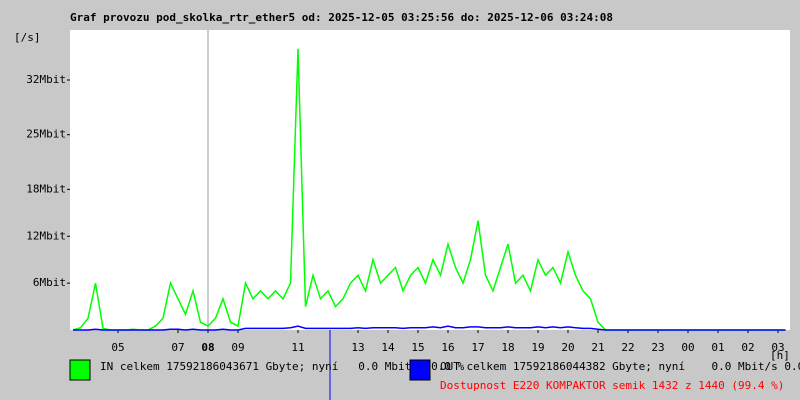 Image resolution: width=800 pixels, height=400 pixels. Describe the element at coordinates (777, 347) in the screenshot. I see `x-tick-label: 03` at that location.